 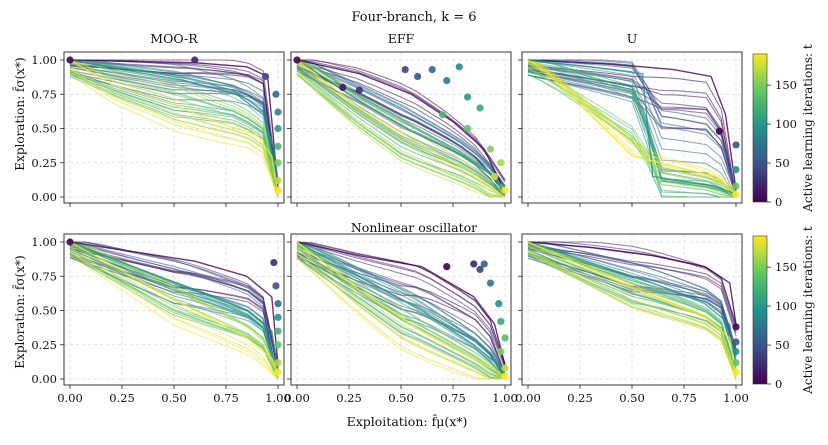 I want to click on panel-5: 0.00 0.25 0.50 0.75 1.00, so click(x=632, y=319).